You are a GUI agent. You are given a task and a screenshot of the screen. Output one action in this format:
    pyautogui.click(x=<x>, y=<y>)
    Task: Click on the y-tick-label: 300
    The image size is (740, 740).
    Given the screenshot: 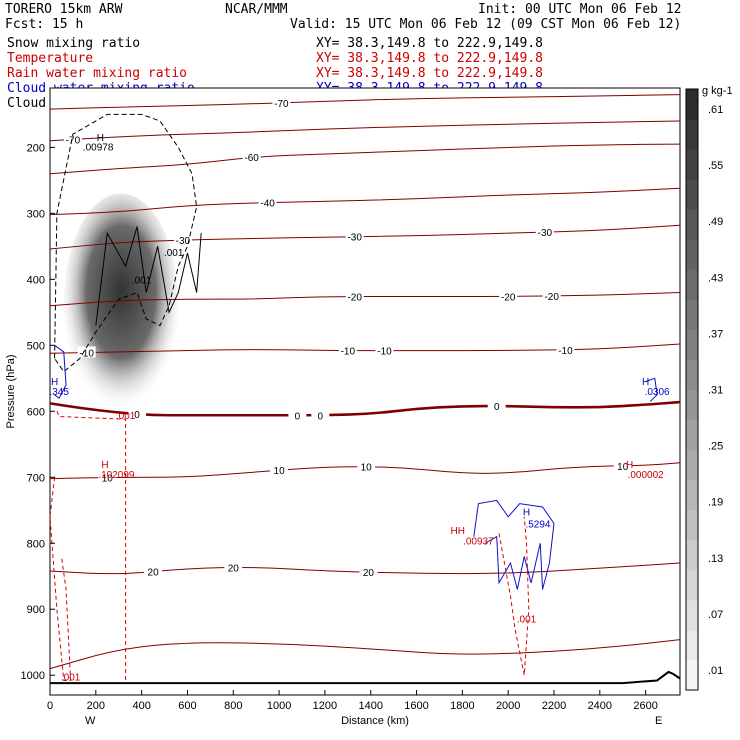 What is the action you would take?
    pyautogui.click(x=36, y=214)
    